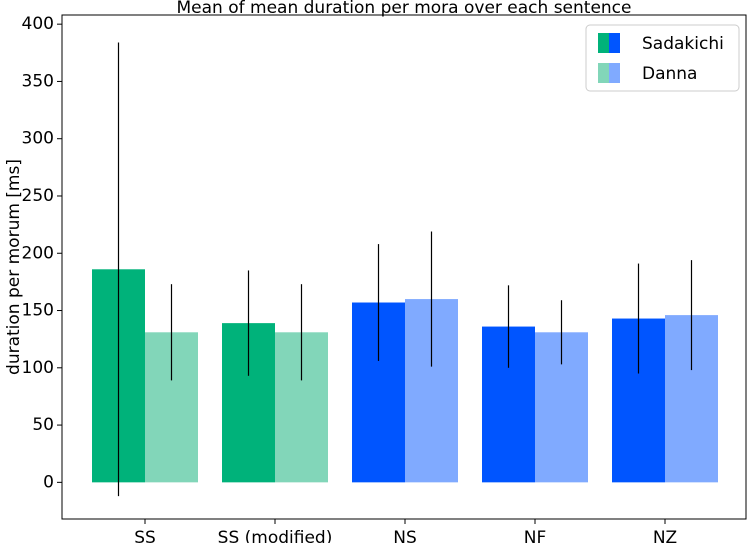  What do you see at coordinates (38, 368) in the screenshot?
I see `y-tick-label: 100` at bounding box center [38, 368].